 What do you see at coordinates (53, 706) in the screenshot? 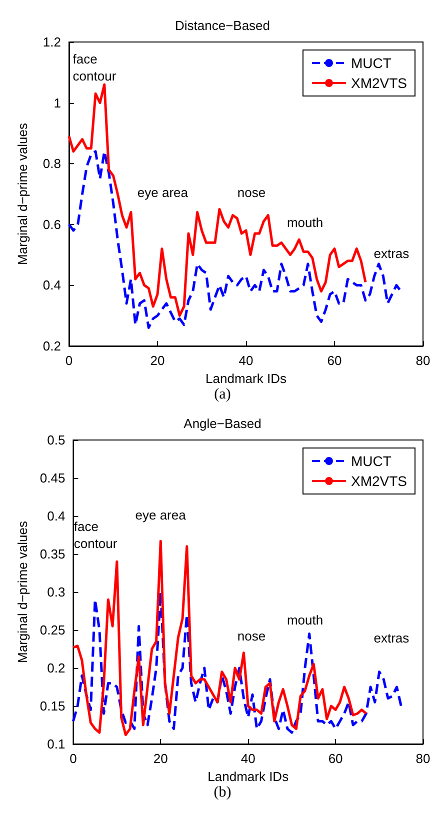
I see `y-tick-label: 0.15` at bounding box center [53, 706].